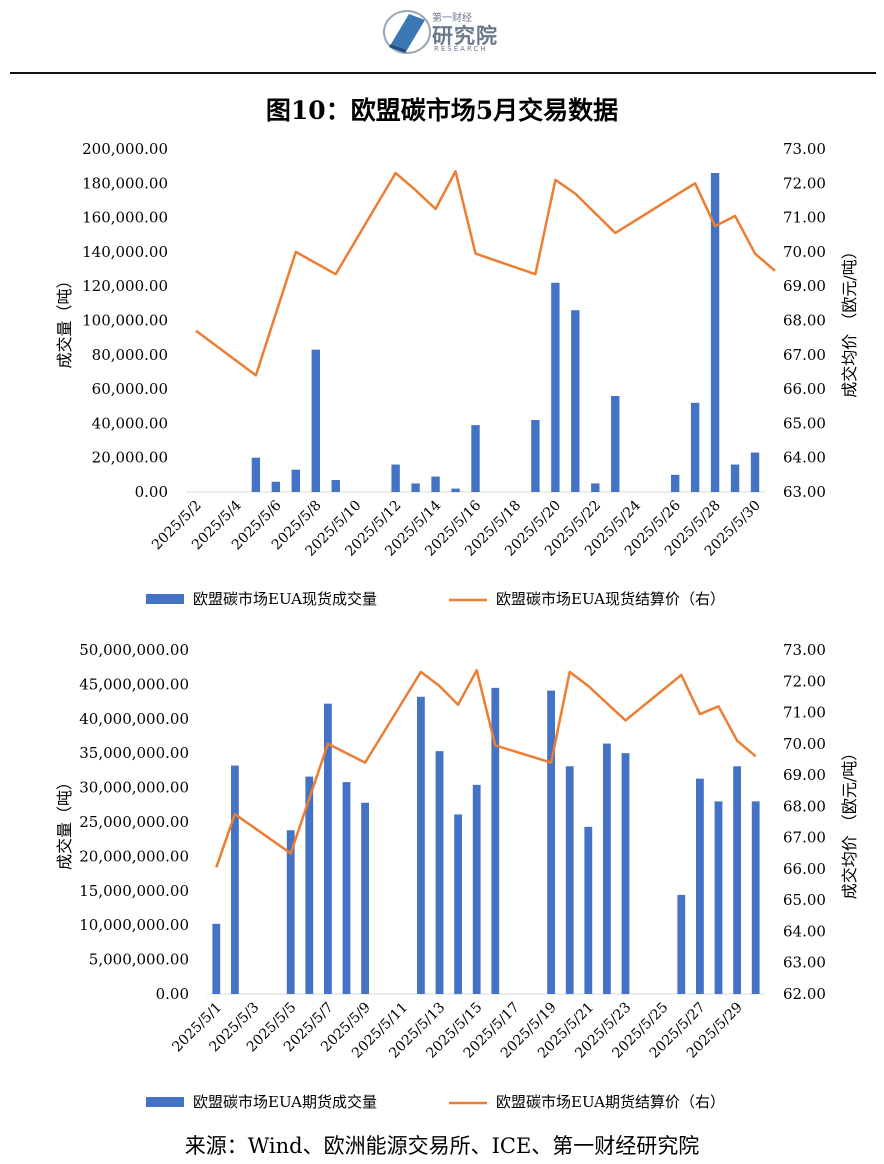 Image resolution: width=884 pixels, height=1164 pixels. What do you see at coordinates (442, 1146) in the screenshot?
I see `source-note: 来源：Wind、欧洲能源交易所、ICE、第一财经研究院` at bounding box center [442, 1146].